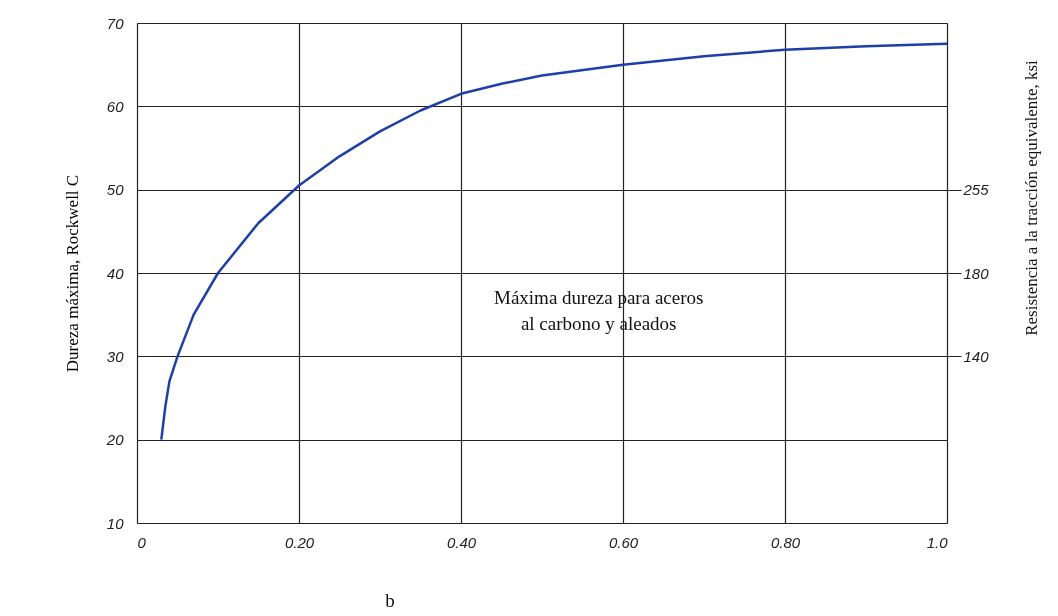 The image size is (1058, 616). Describe the element at coordinates (785, 542) in the screenshot. I see `x-tick-label: 0.80` at that location.